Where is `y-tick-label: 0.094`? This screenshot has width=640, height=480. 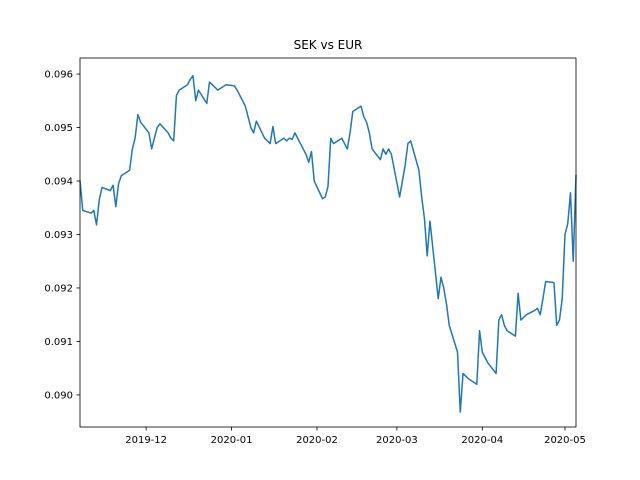
y-tick-label: 0.094 is located at coordinates (58, 182).